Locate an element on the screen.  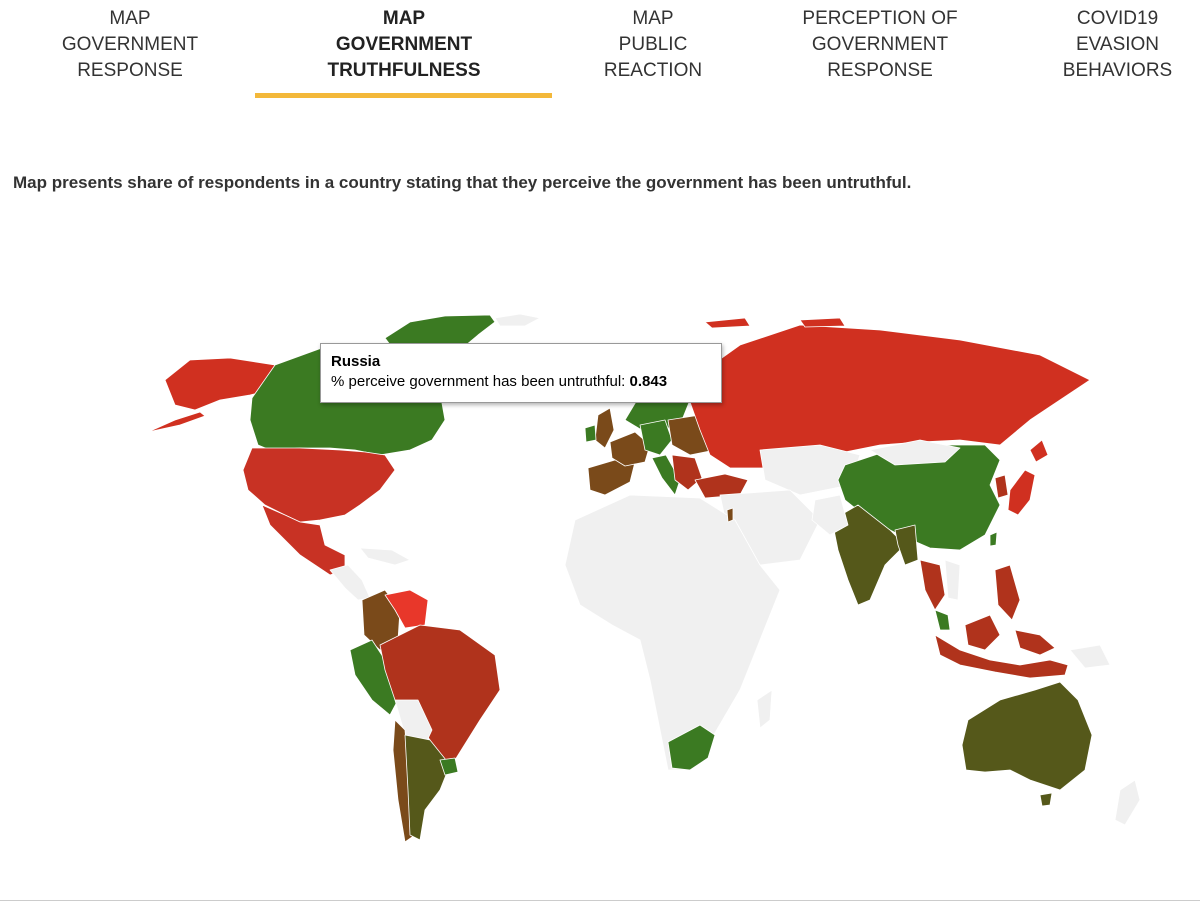
country-balkans is located at coordinates (687, 472).